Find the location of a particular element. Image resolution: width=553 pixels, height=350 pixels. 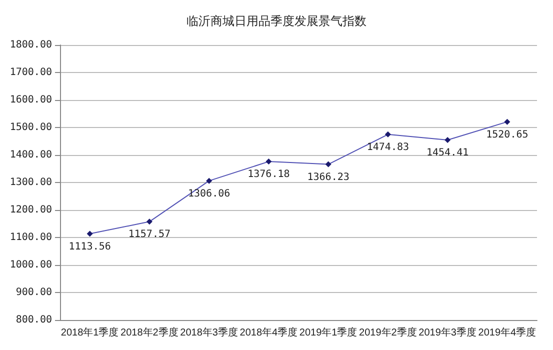

y-tick-label: 1300.00 is located at coordinates (31, 182).